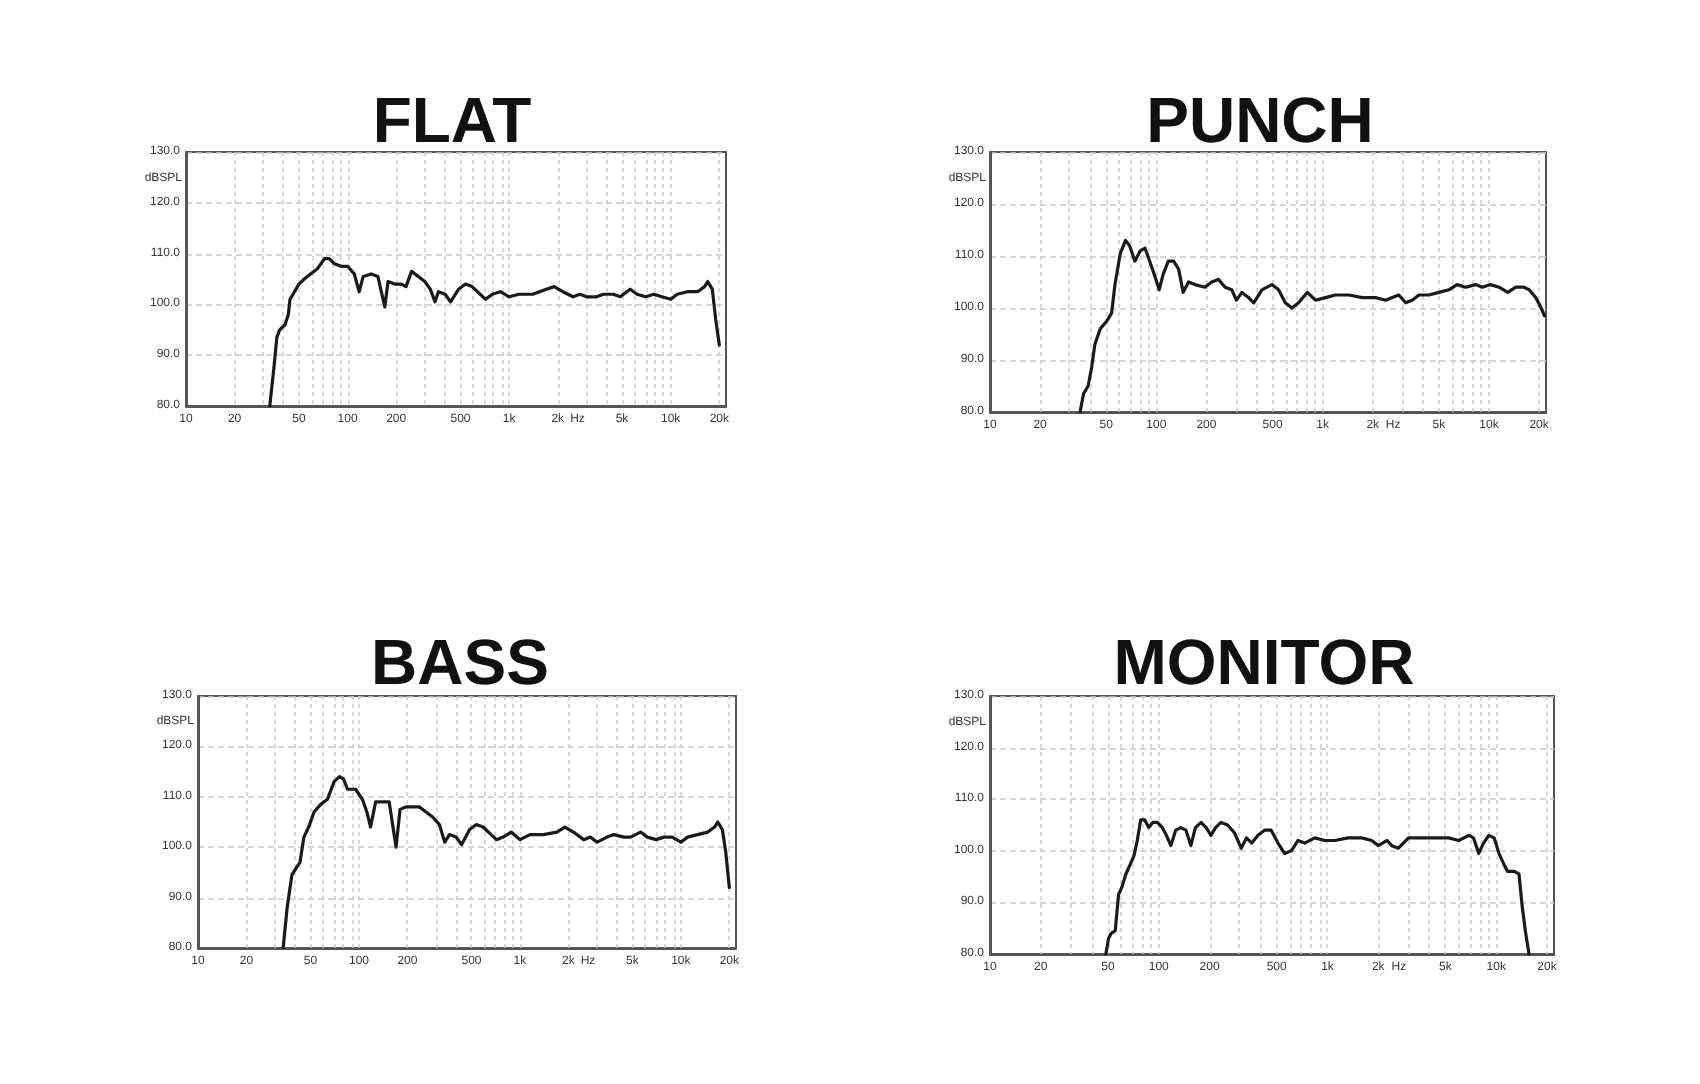  I want to click on chart-title: PUNCH, so click(1260, 120).